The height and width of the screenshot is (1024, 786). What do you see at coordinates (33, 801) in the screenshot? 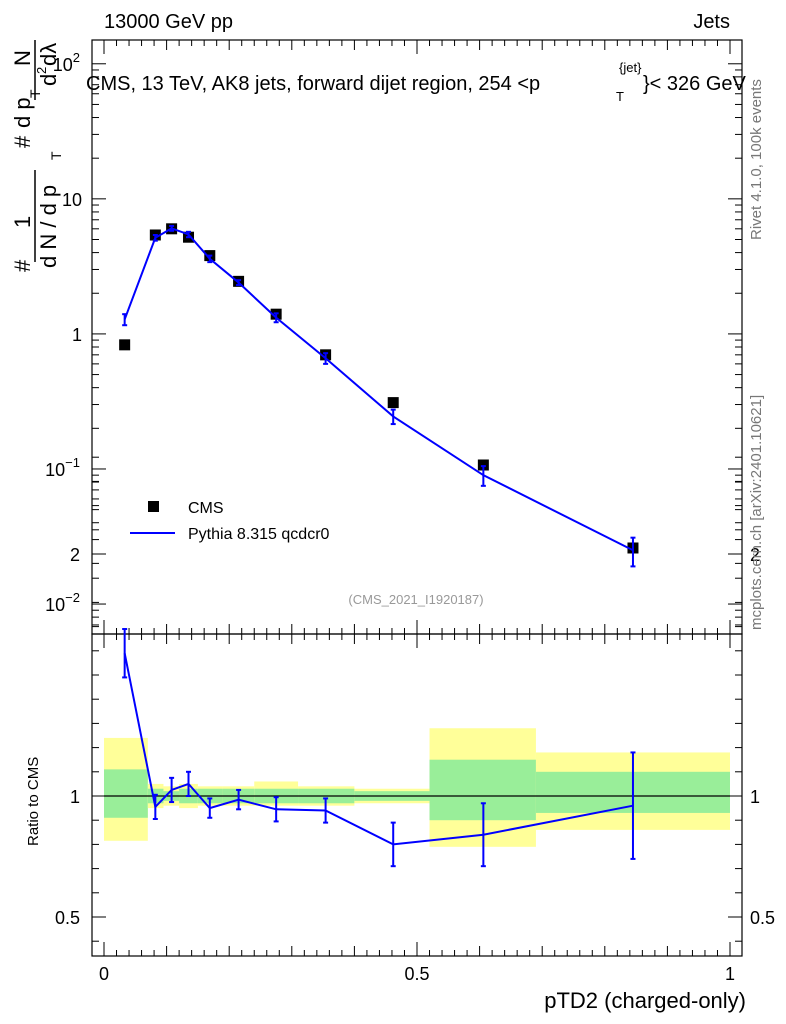
I see `ratio-y-label: Ratio to CMS` at bounding box center [33, 801].